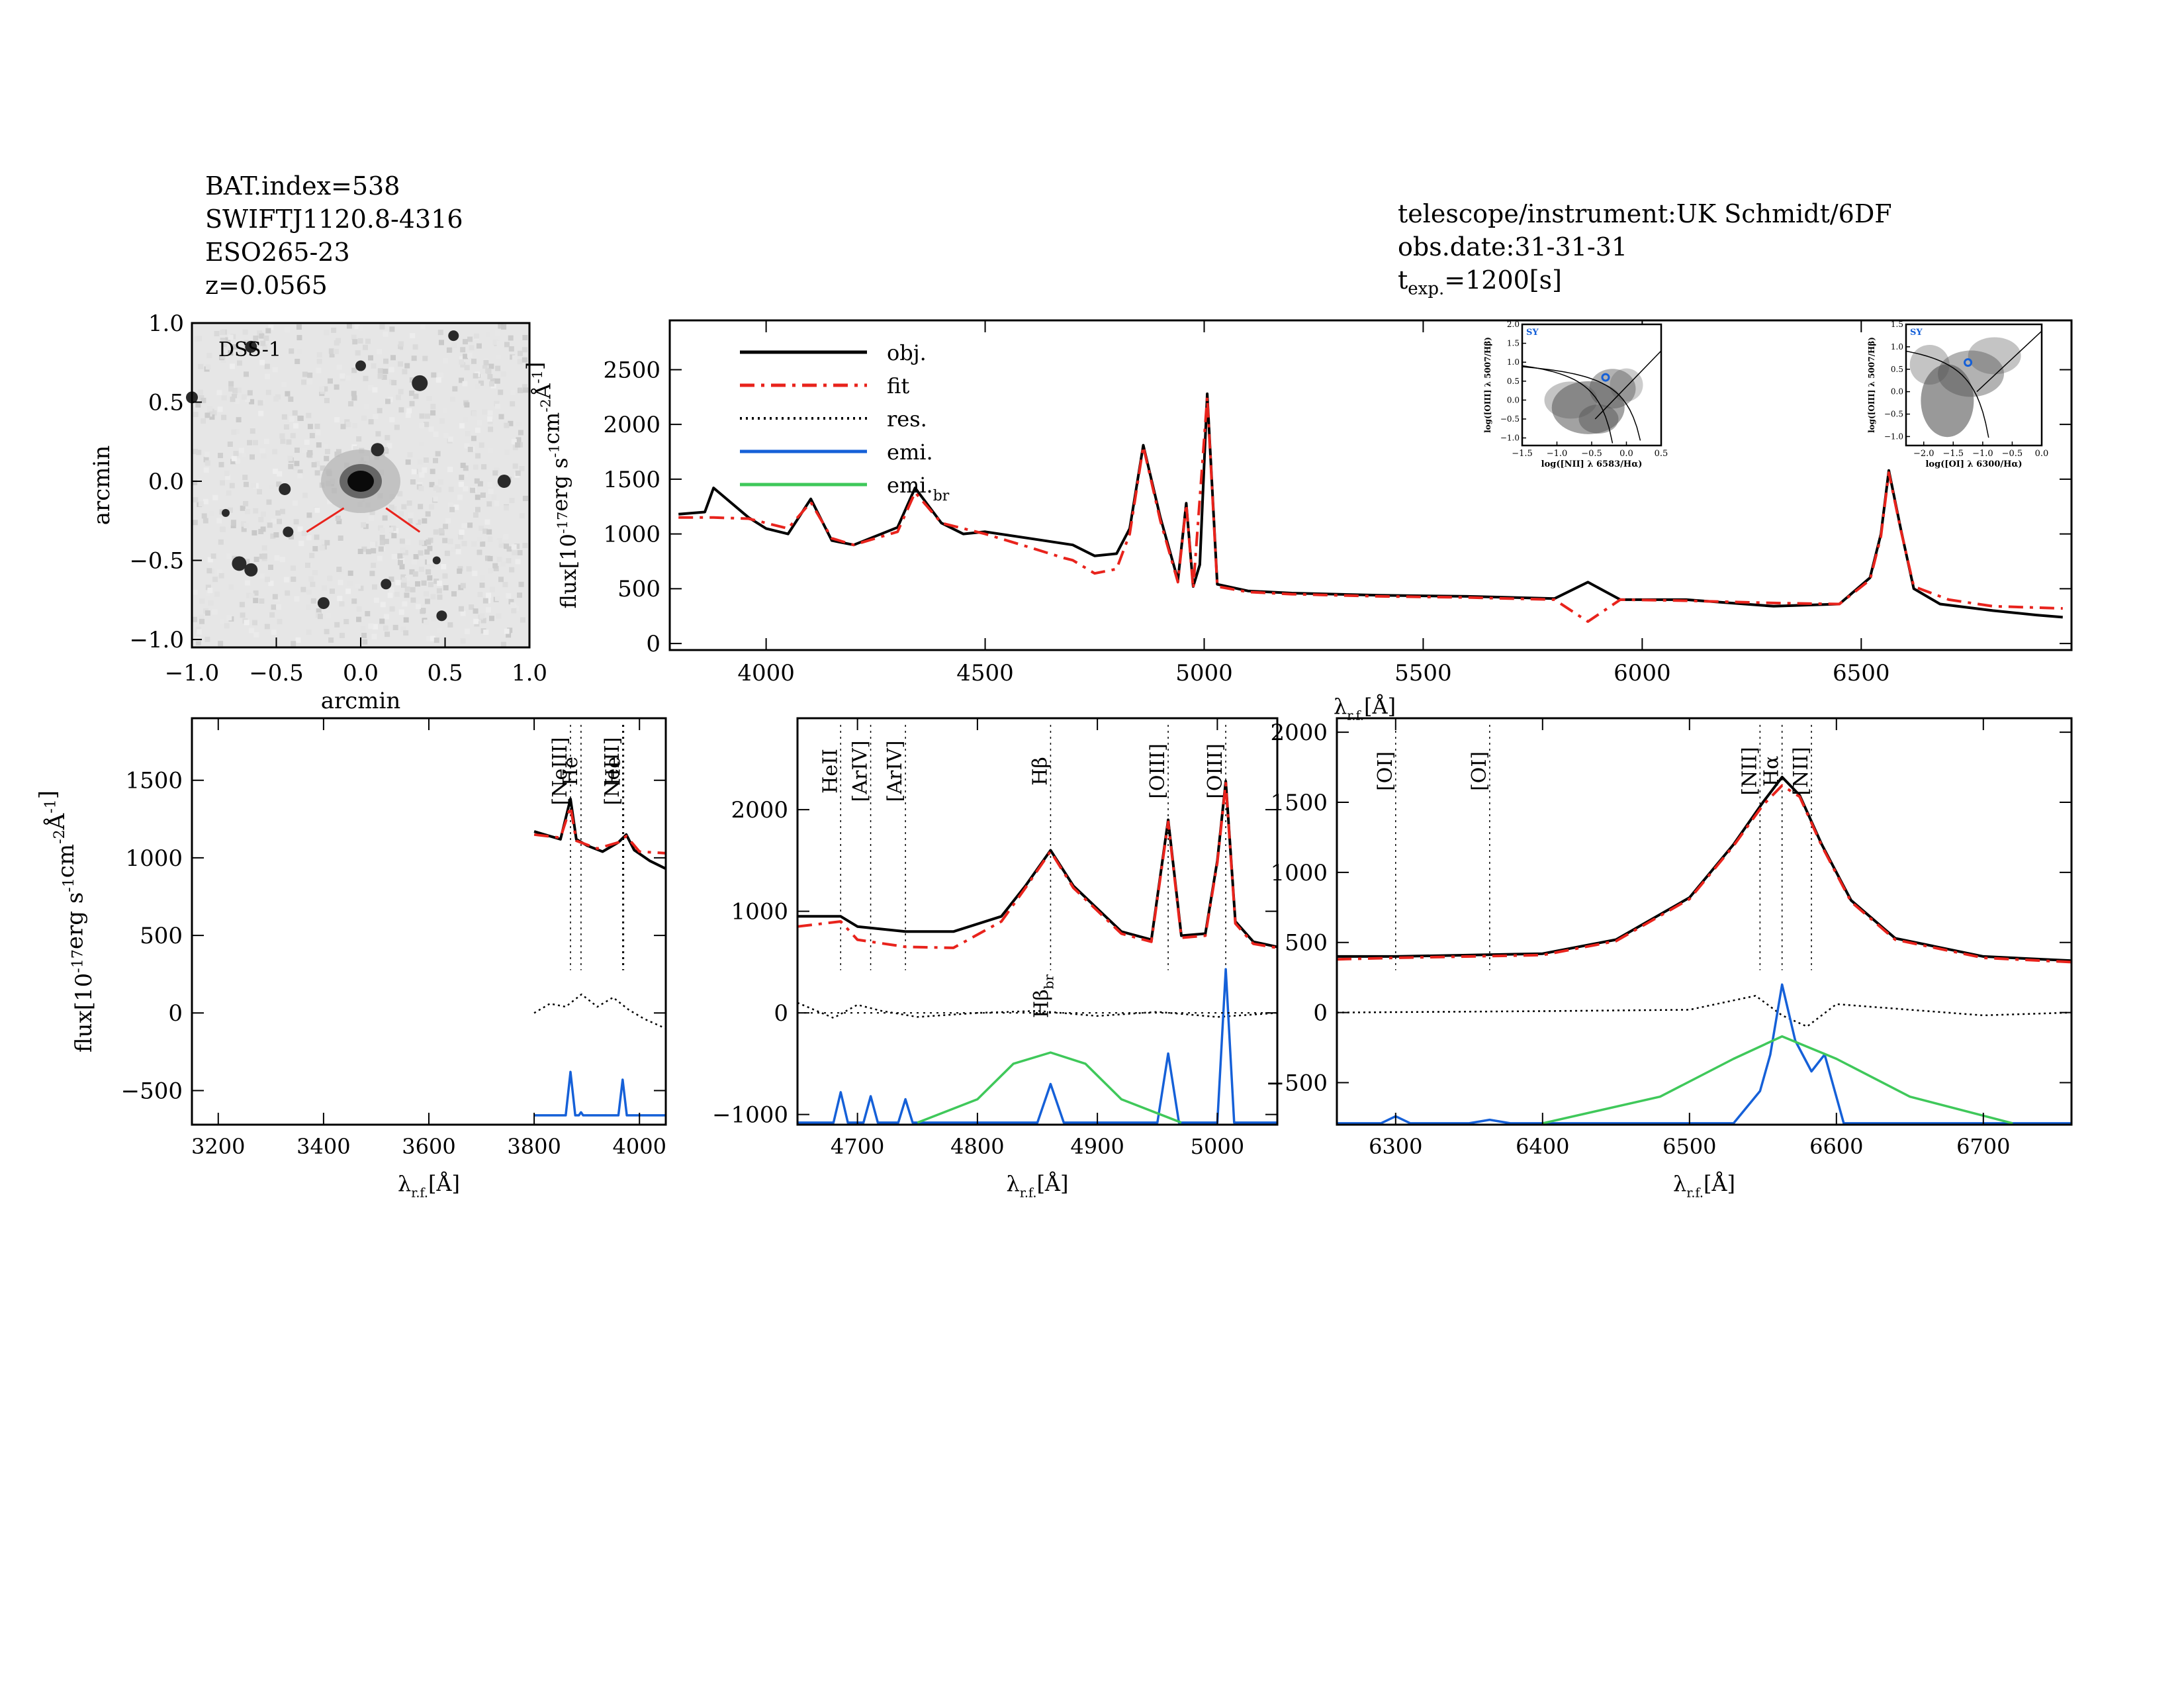 The width and height of the screenshot is (2184, 1688). I want to click on flux-label-part: -1, so click(51, 806).